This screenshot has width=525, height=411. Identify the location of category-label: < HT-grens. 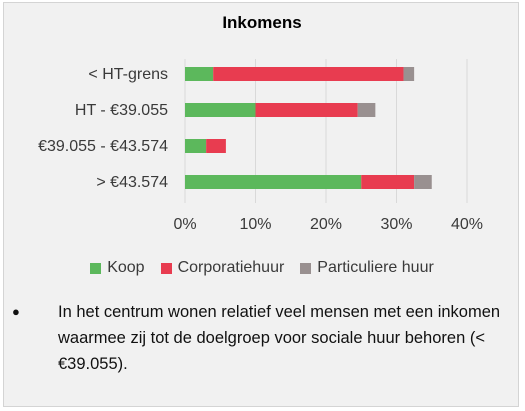
(128, 74).